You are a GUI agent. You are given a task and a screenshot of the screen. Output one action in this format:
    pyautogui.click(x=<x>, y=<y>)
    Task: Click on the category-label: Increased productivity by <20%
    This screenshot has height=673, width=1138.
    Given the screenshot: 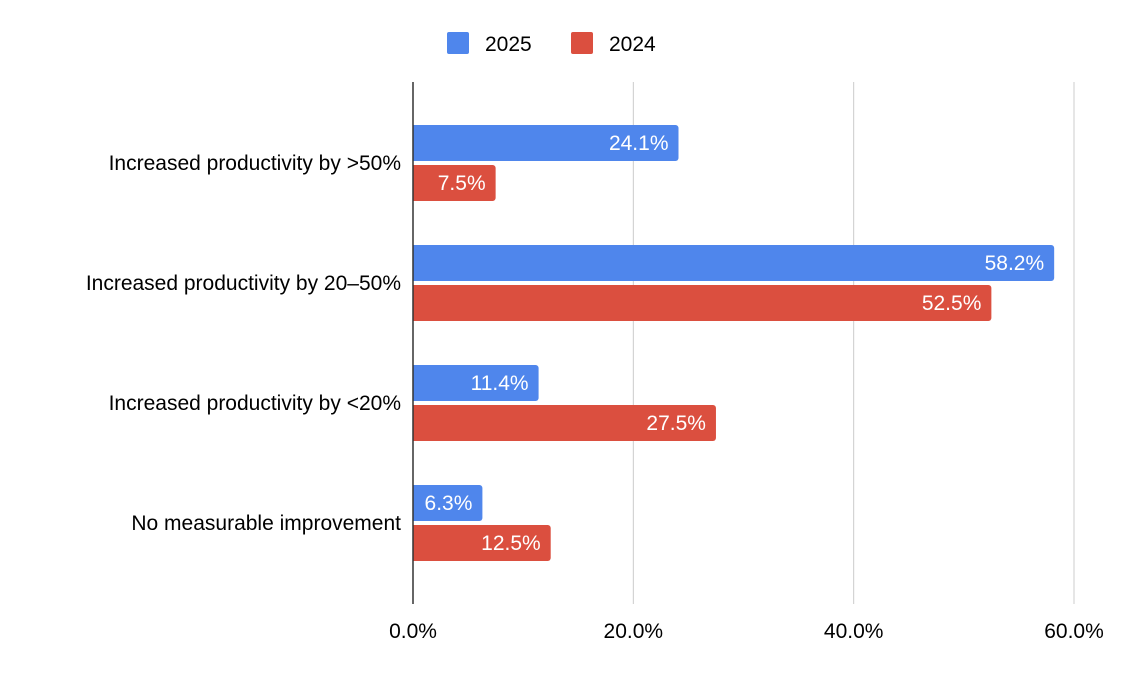 What is the action you would take?
    pyautogui.click(x=255, y=403)
    